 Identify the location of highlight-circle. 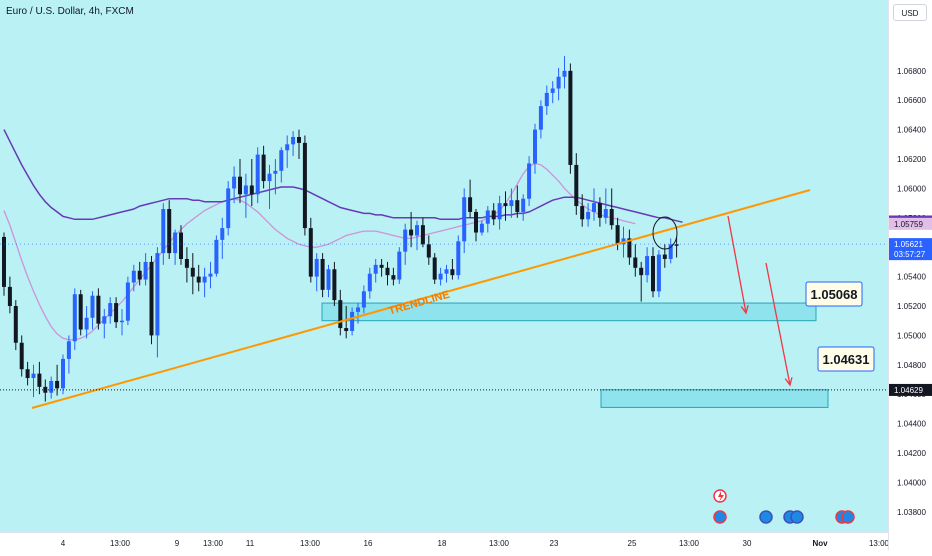
(665, 233).